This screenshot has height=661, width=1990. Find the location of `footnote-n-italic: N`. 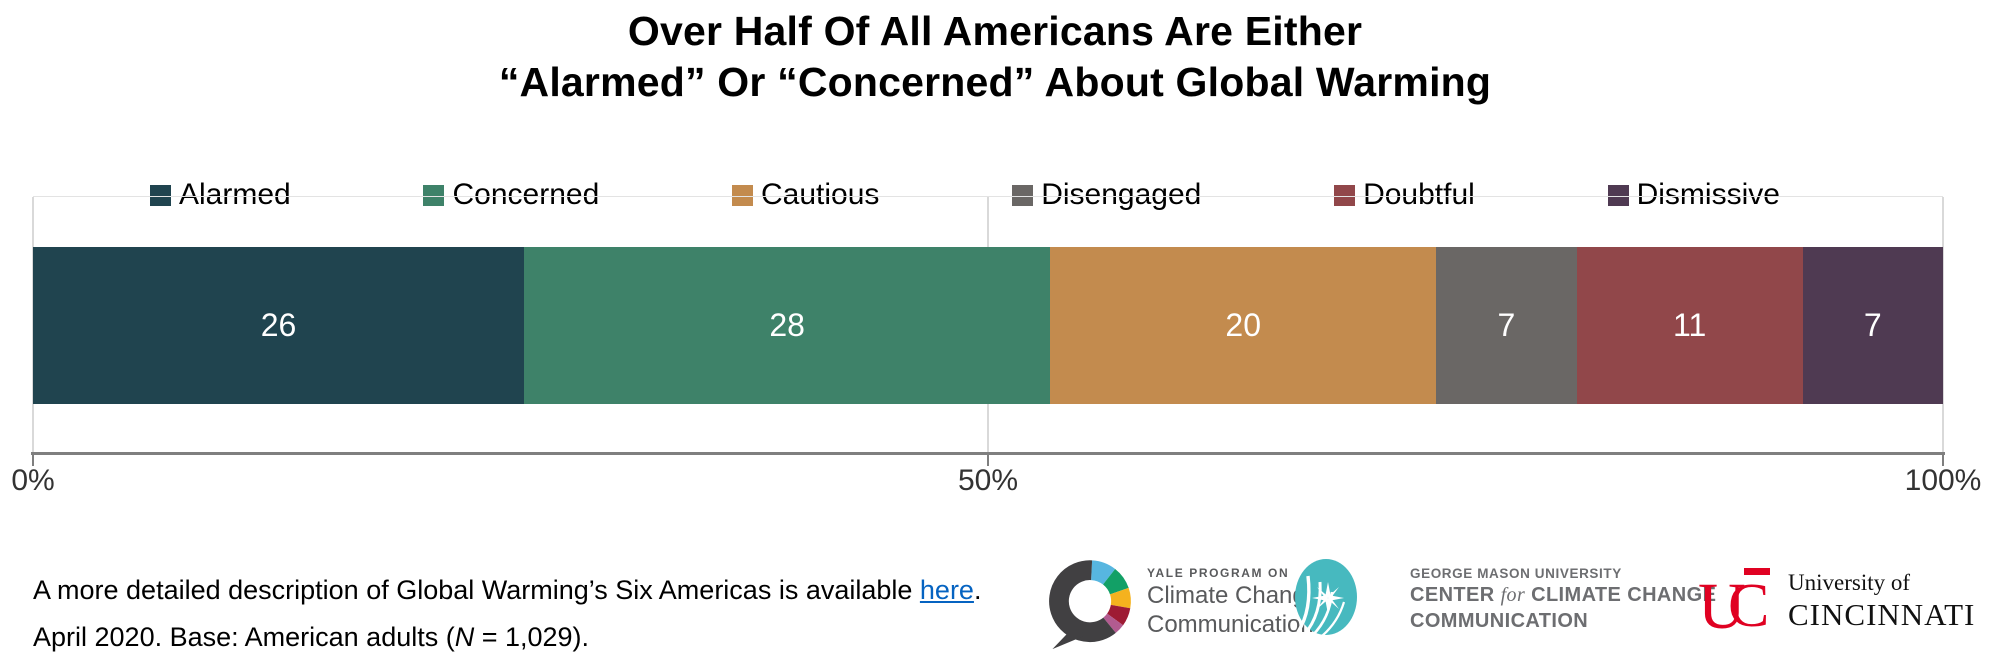

footnote-n-italic: N is located at coordinates (464, 637).